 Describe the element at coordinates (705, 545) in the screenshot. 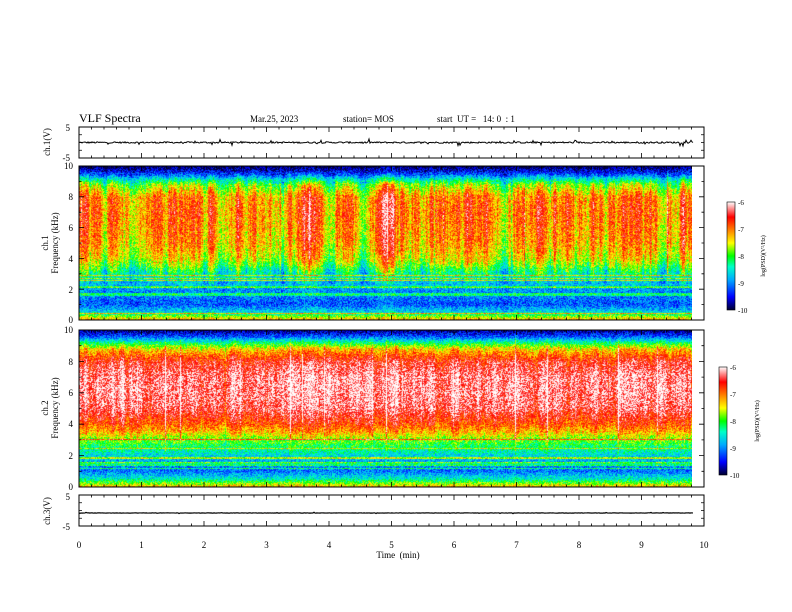

I see `x-tick-label-10: 10` at that location.